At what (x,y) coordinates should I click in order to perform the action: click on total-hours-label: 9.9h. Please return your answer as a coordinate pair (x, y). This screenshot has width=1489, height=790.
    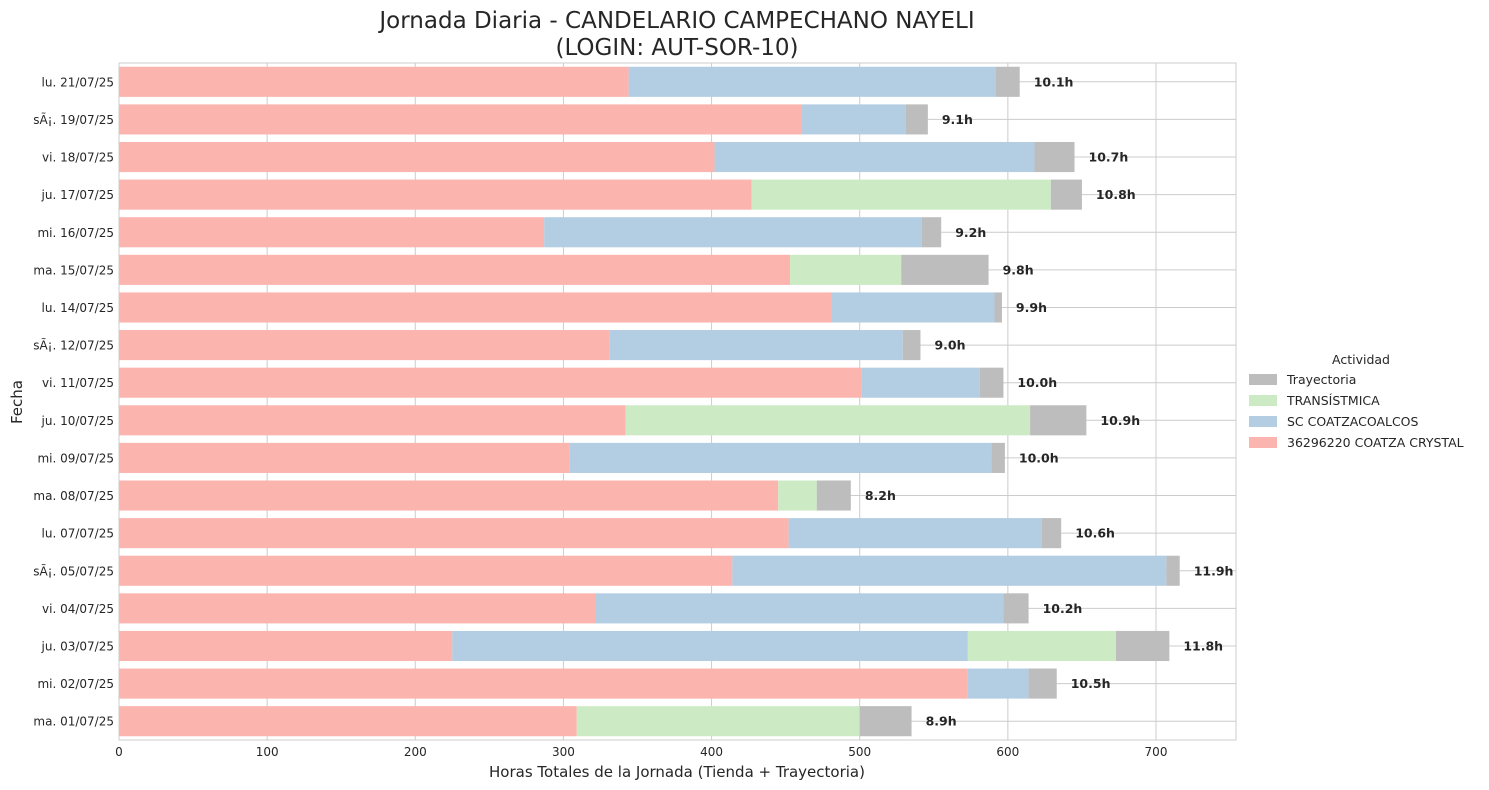
    Looking at the image, I should click on (1031, 307).